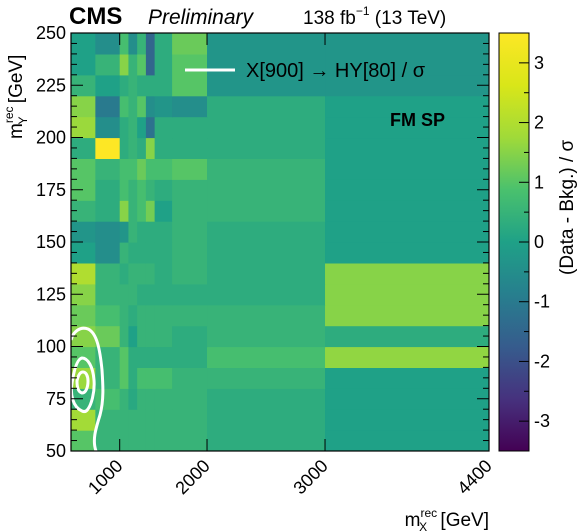  Describe the element at coordinates (56, 451) in the screenshot. I see `y-tick-label: 50` at that location.